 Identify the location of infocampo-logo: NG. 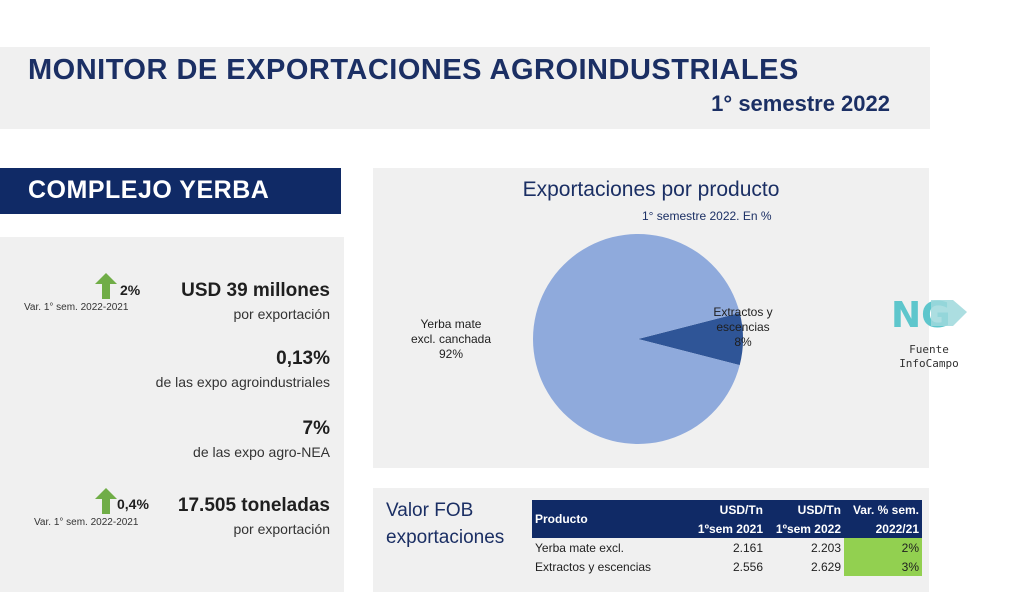
(929, 314).